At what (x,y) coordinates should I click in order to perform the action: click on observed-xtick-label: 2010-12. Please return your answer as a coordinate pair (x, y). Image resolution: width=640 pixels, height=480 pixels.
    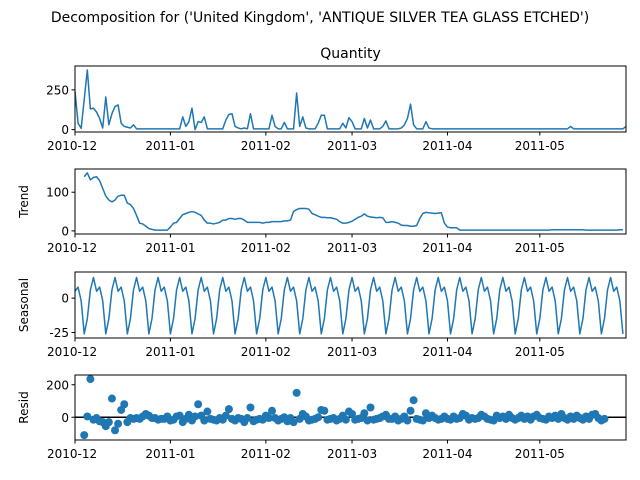
    Looking at the image, I should click on (72, 146).